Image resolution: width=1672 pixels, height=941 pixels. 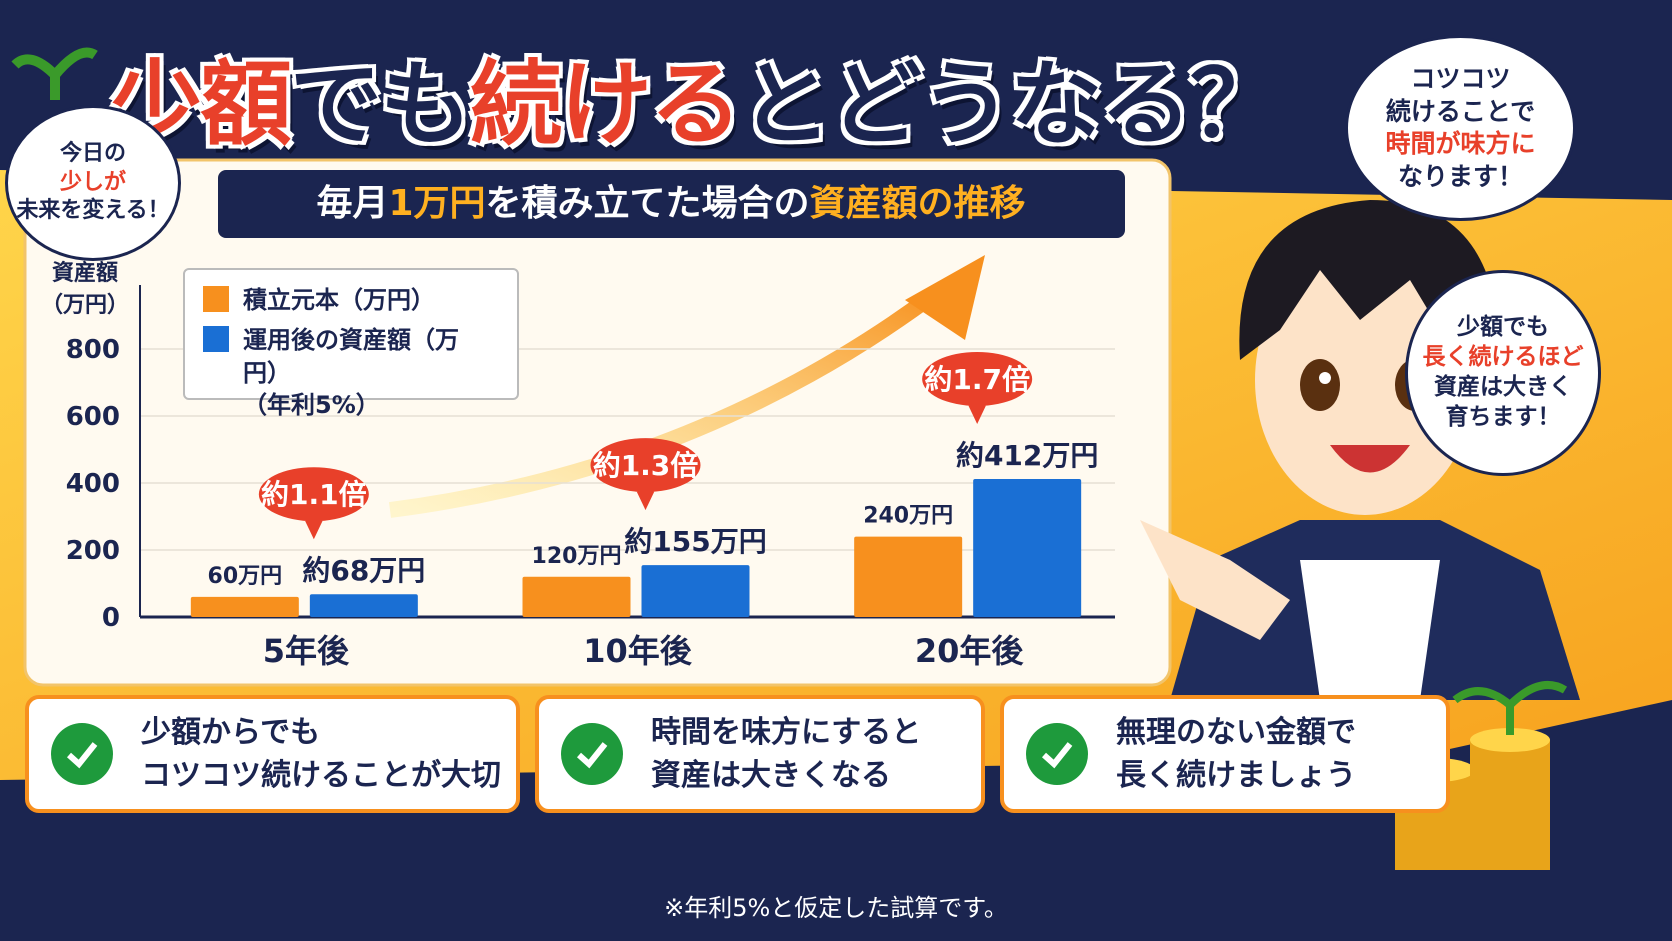 I want to click on value-label: 約155万円, so click(x=695, y=541).